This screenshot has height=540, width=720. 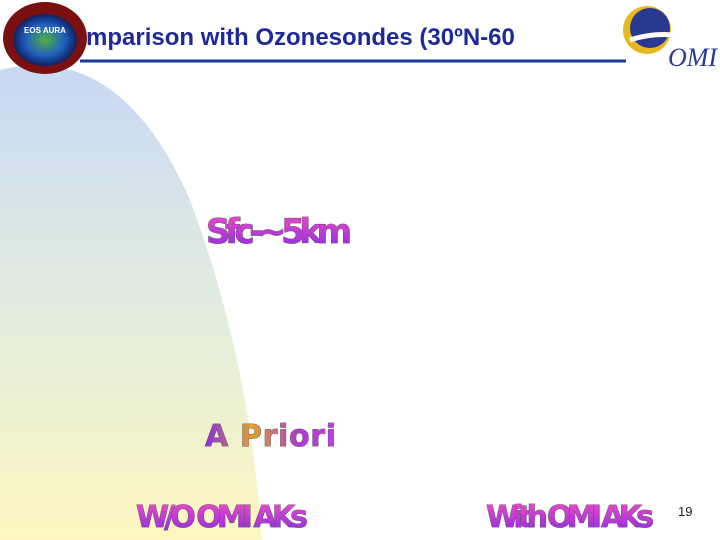 I want to click on layer-label: Sfc-~5km, so click(x=279, y=232).